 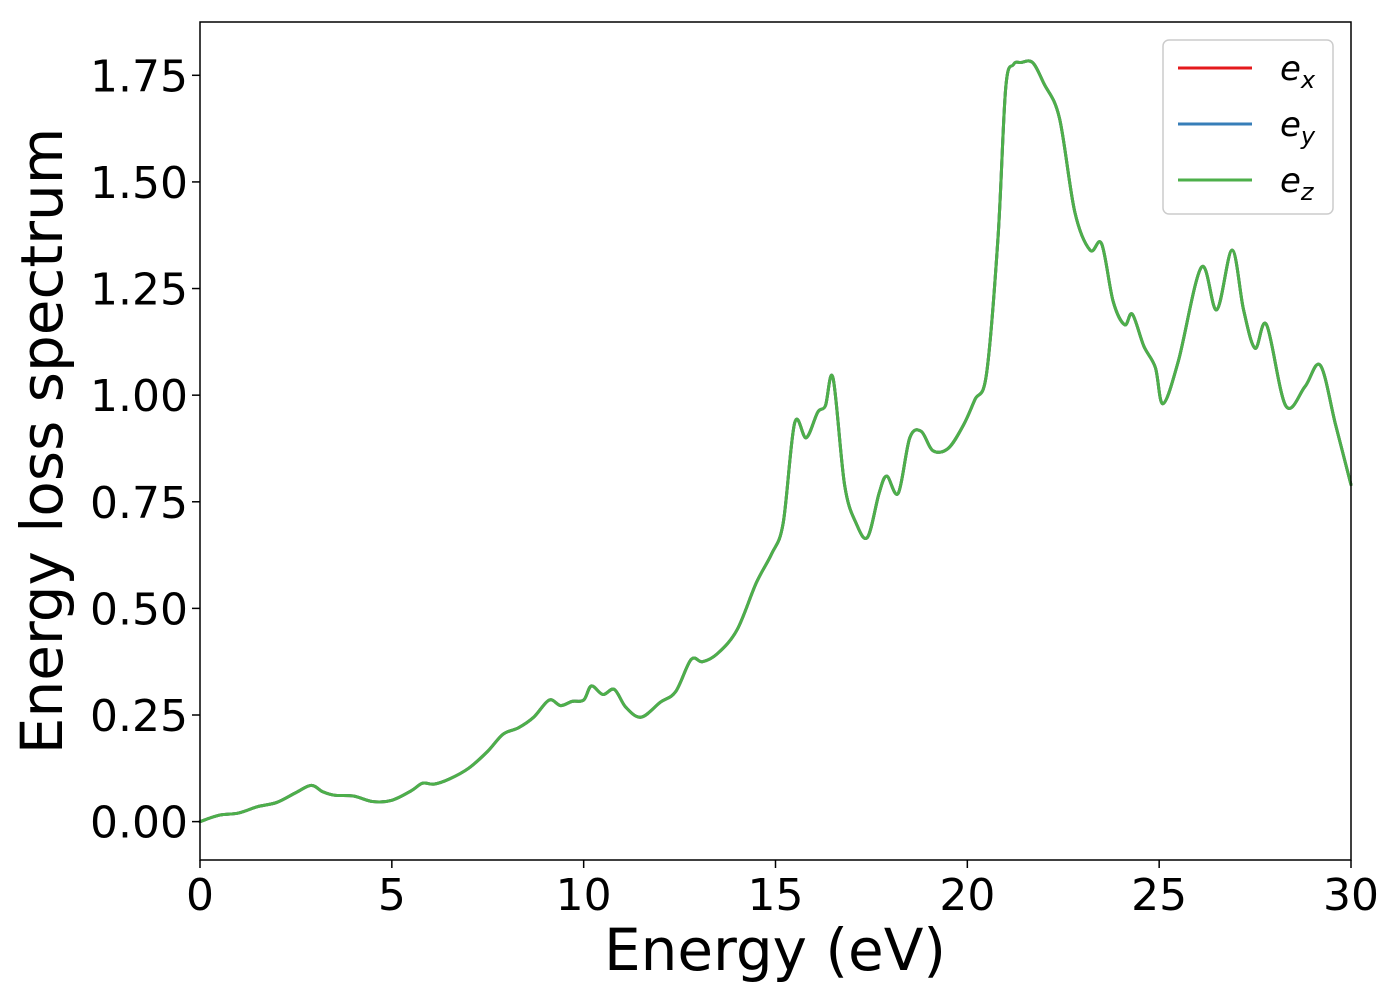 What do you see at coordinates (1297, 183) in the screenshot?
I see `legend-label-e-z: ez` at bounding box center [1297, 183].